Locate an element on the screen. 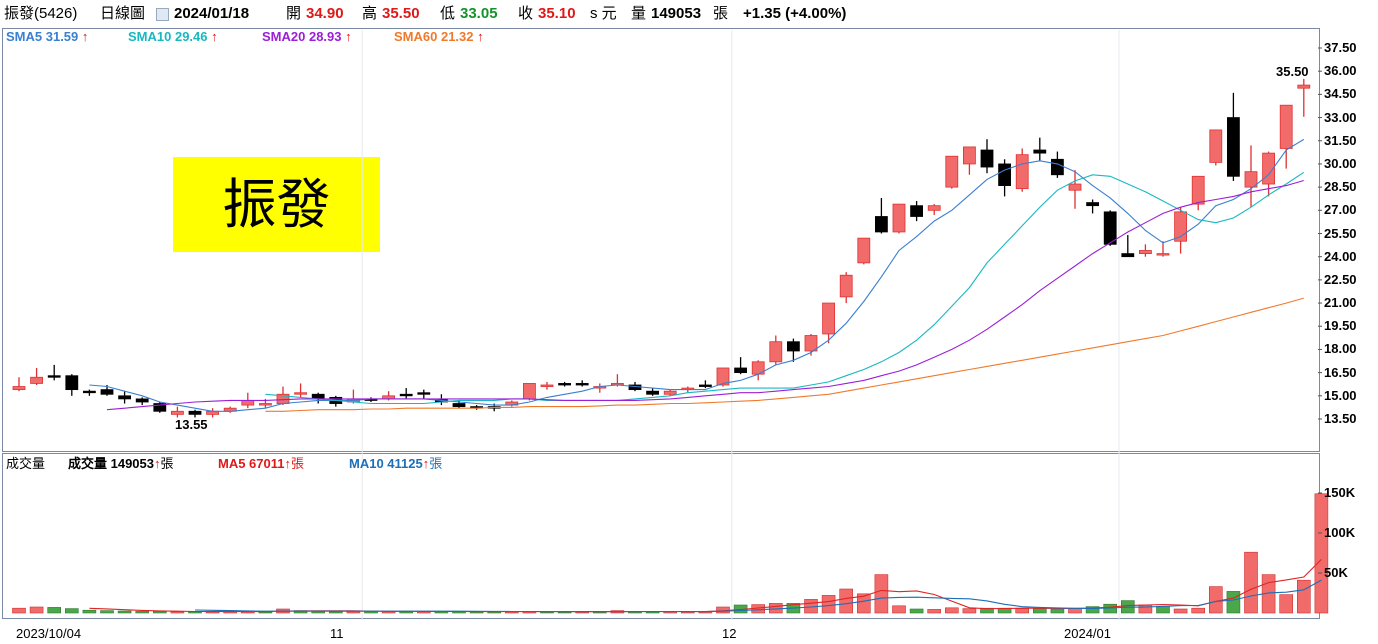 This screenshot has width=1378, height=644. sma20-up-arrow-icon: ↑ is located at coordinates (348, 36).